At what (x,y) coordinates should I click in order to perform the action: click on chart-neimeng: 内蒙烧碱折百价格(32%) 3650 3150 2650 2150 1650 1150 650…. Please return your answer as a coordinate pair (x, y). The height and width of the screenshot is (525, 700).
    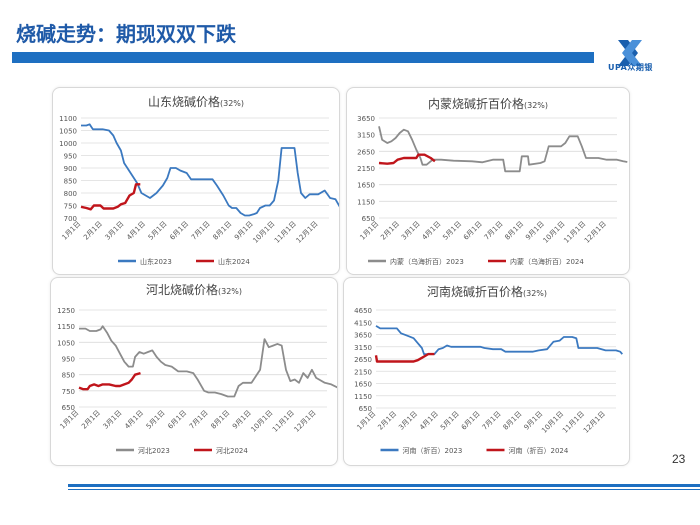
    Looking at the image, I should click on (492, 181).